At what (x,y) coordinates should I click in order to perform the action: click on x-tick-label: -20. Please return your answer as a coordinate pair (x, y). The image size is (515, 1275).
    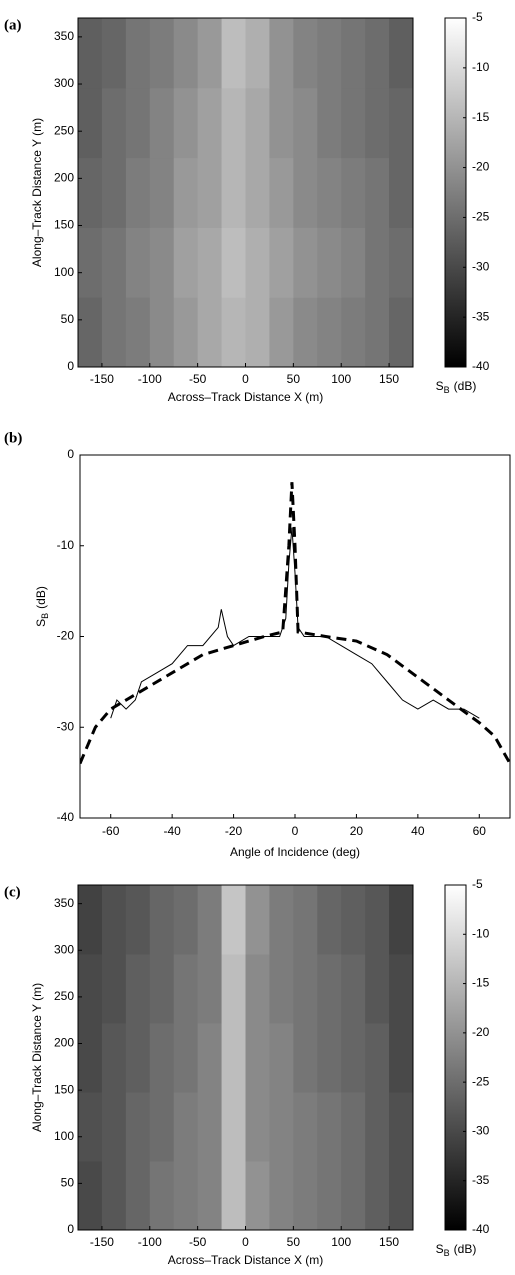
    Looking at the image, I should click on (234, 831).